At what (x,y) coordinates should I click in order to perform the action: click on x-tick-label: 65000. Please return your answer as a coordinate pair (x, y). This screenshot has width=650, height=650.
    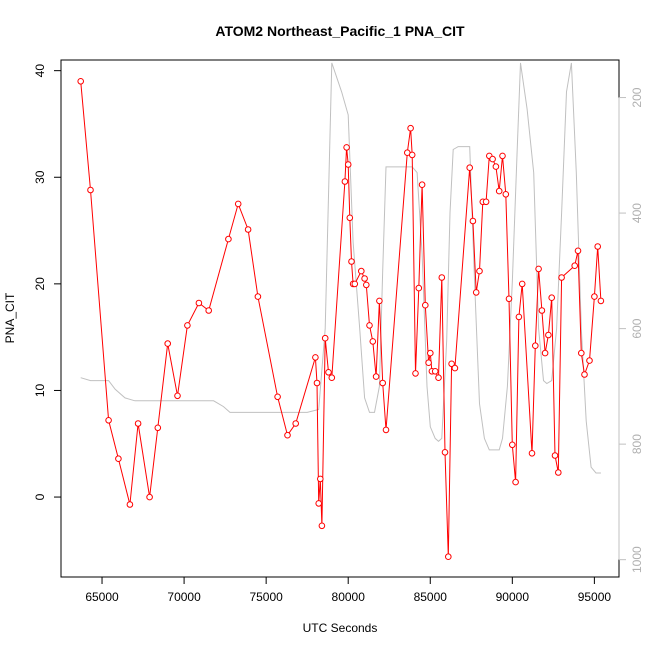
    Looking at the image, I should click on (102, 597).